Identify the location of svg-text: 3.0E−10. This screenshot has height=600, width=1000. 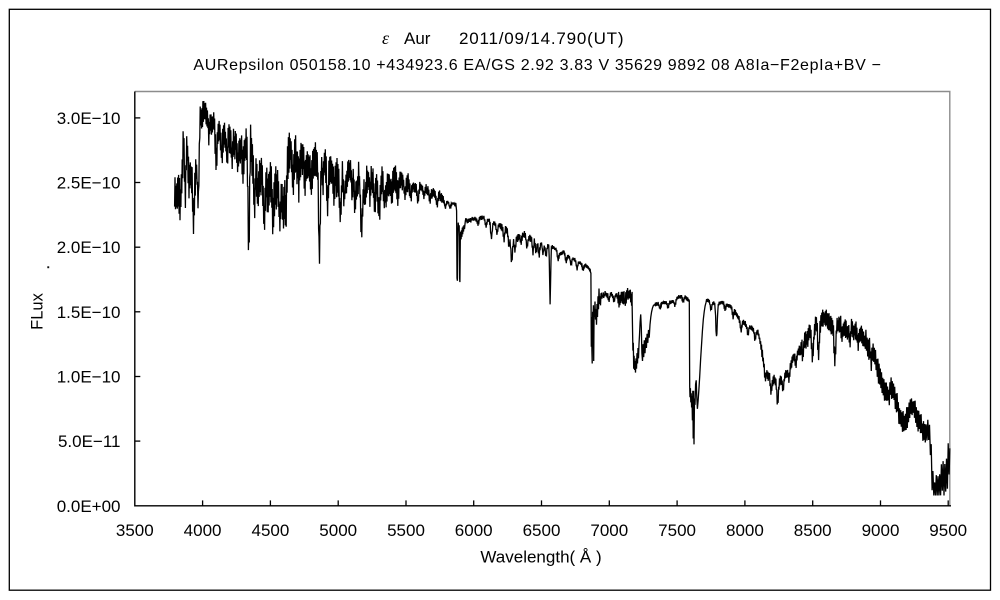
(89, 118).